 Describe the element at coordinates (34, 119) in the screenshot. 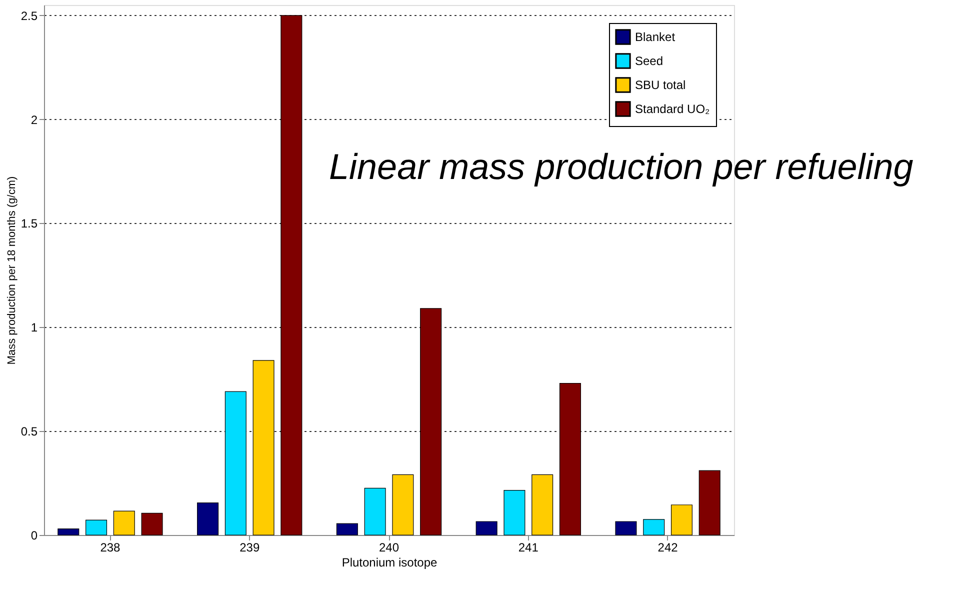

I see `y-tick-label: 2` at that location.